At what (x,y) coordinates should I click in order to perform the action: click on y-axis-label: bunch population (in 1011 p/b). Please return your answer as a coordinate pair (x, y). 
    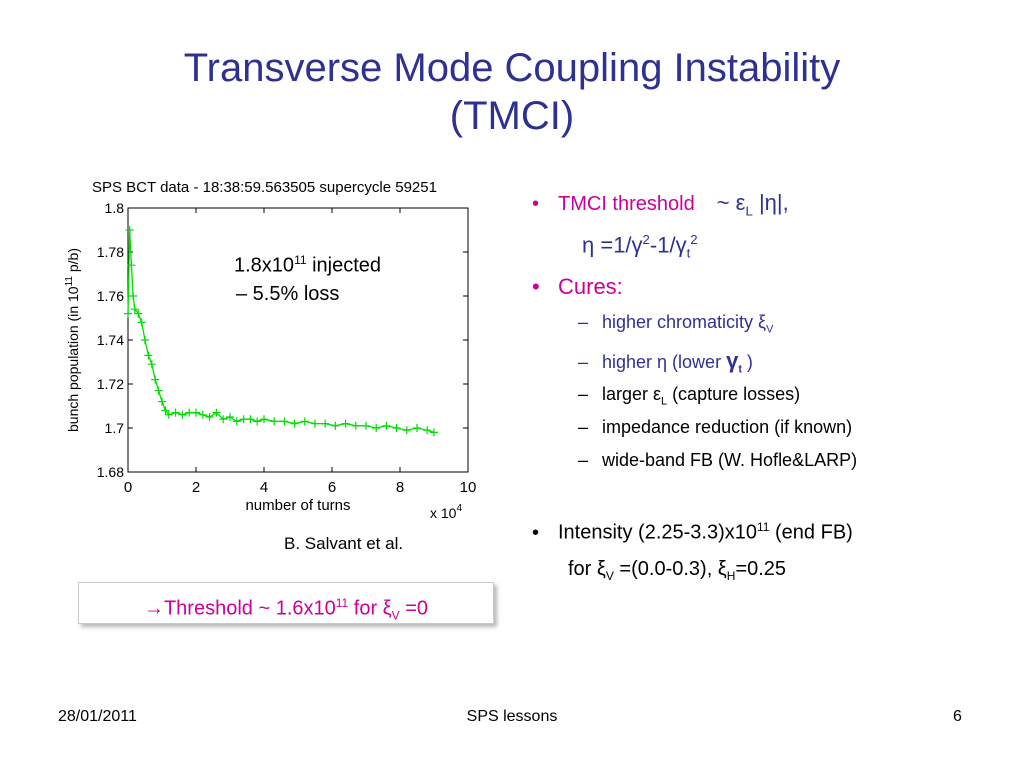
    Looking at the image, I should click on (72, 340).